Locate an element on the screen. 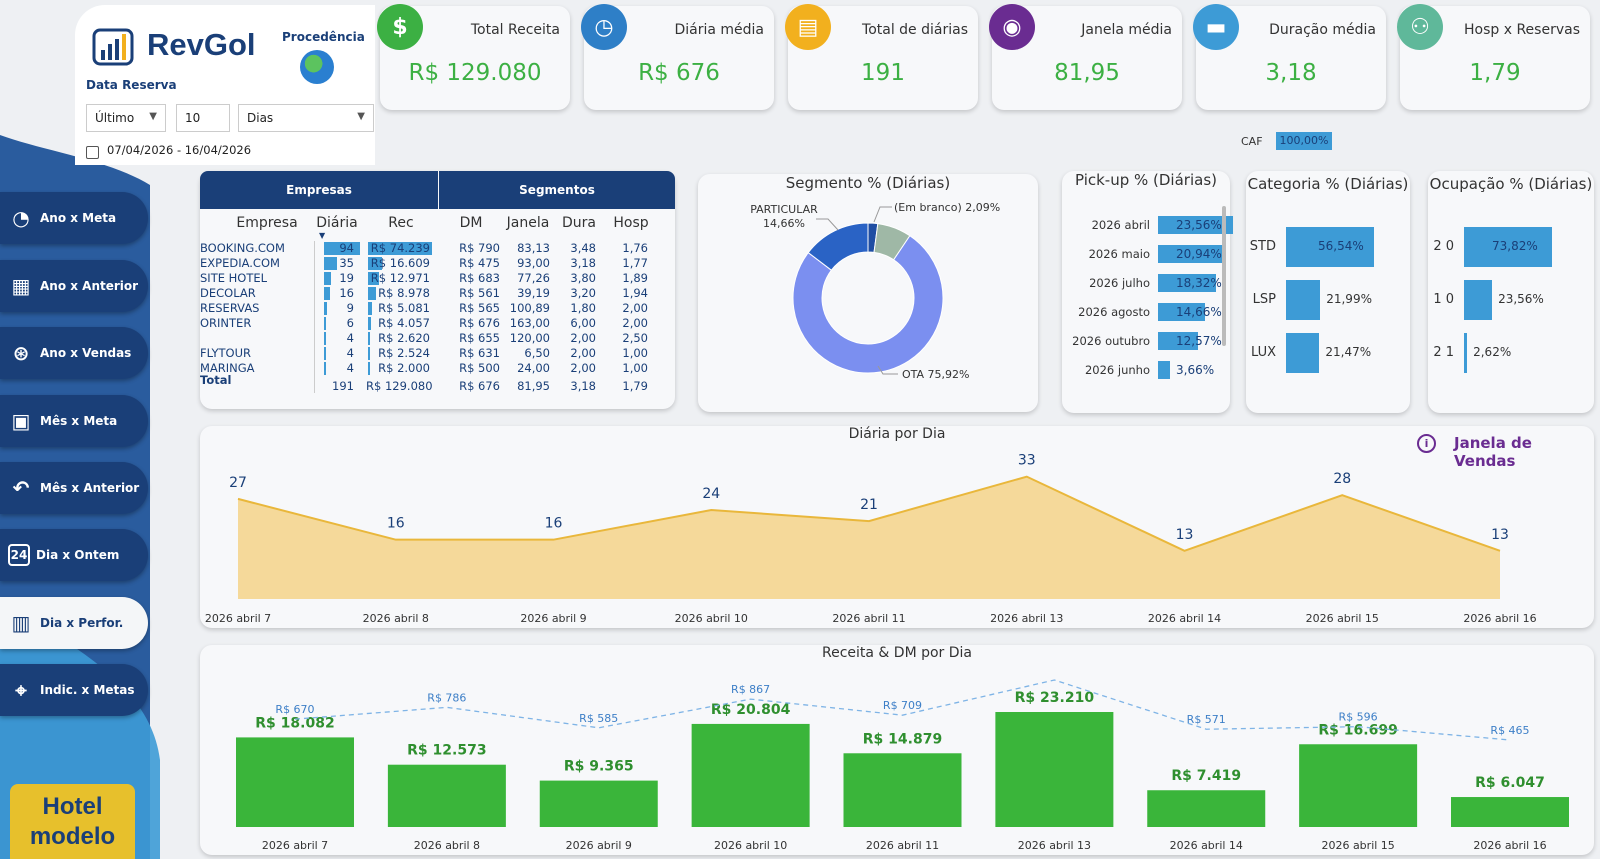  column-header: DM is located at coordinates (471, 223).